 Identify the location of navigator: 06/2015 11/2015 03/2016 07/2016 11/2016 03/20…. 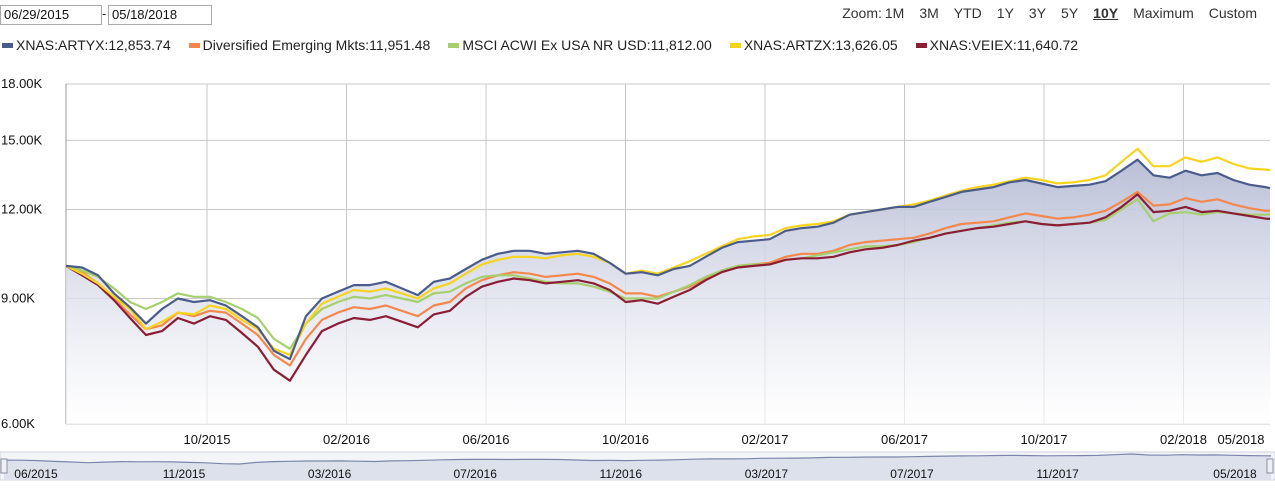
(637, 466).